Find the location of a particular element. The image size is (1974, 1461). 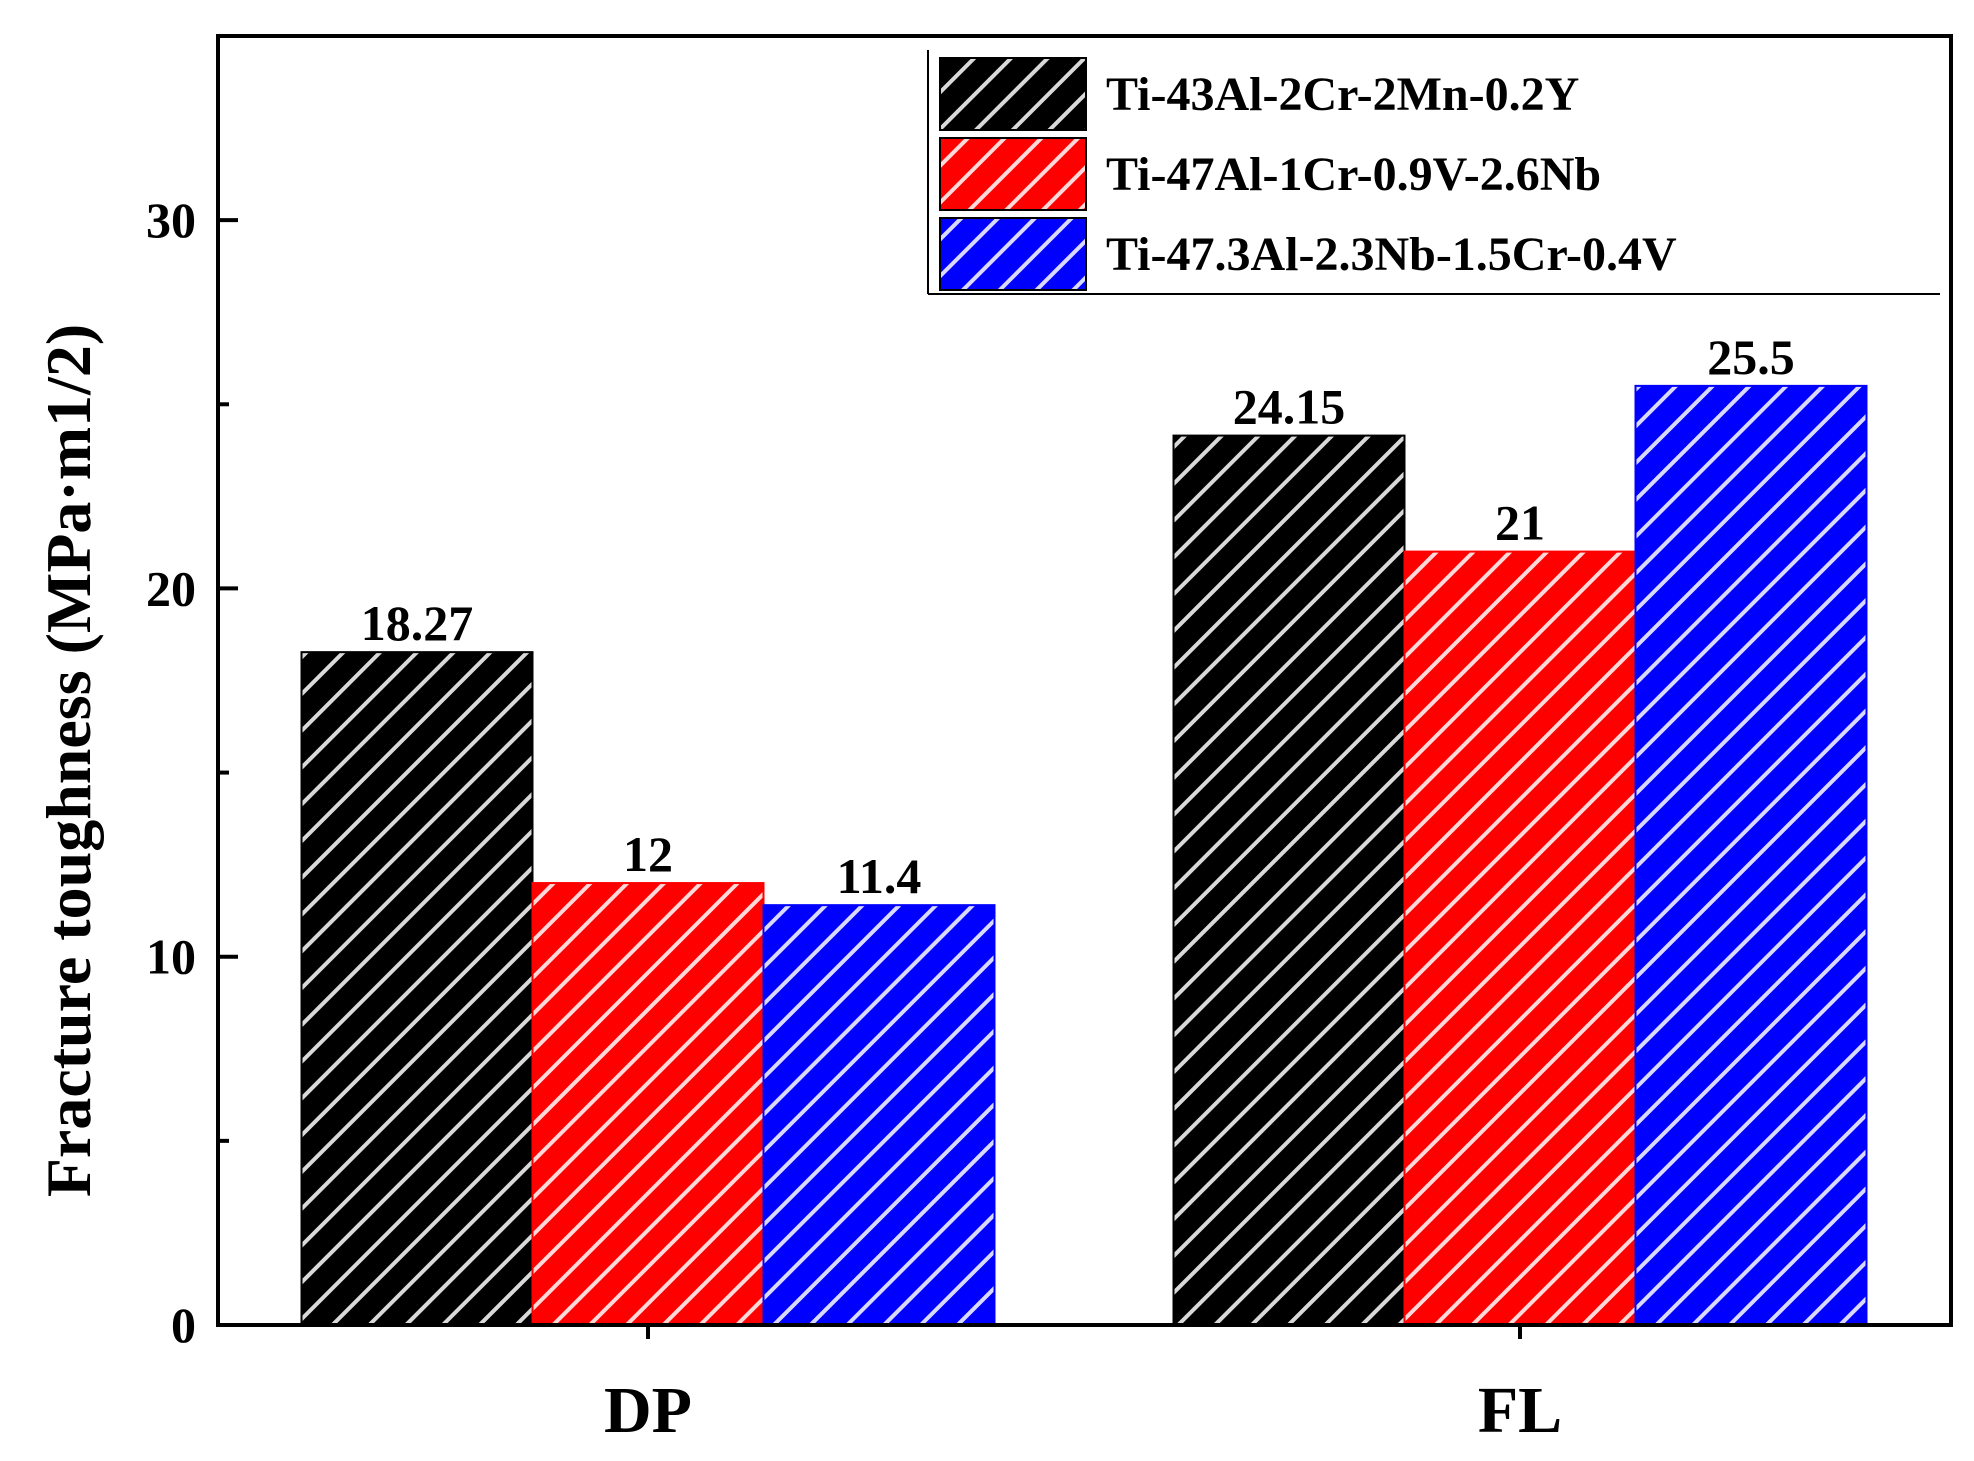

y-tick-label-20: 20 is located at coordinates (171, 588).